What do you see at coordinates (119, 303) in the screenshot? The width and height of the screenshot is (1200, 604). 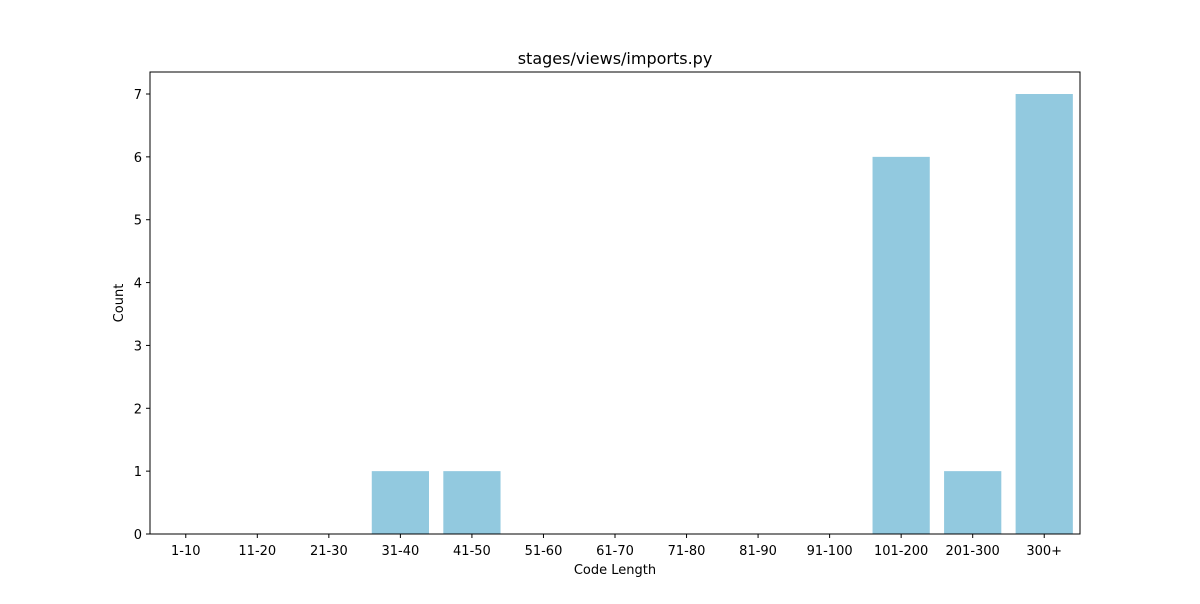 I see `y-axis-label: Count` at bounding box center [119, 303].